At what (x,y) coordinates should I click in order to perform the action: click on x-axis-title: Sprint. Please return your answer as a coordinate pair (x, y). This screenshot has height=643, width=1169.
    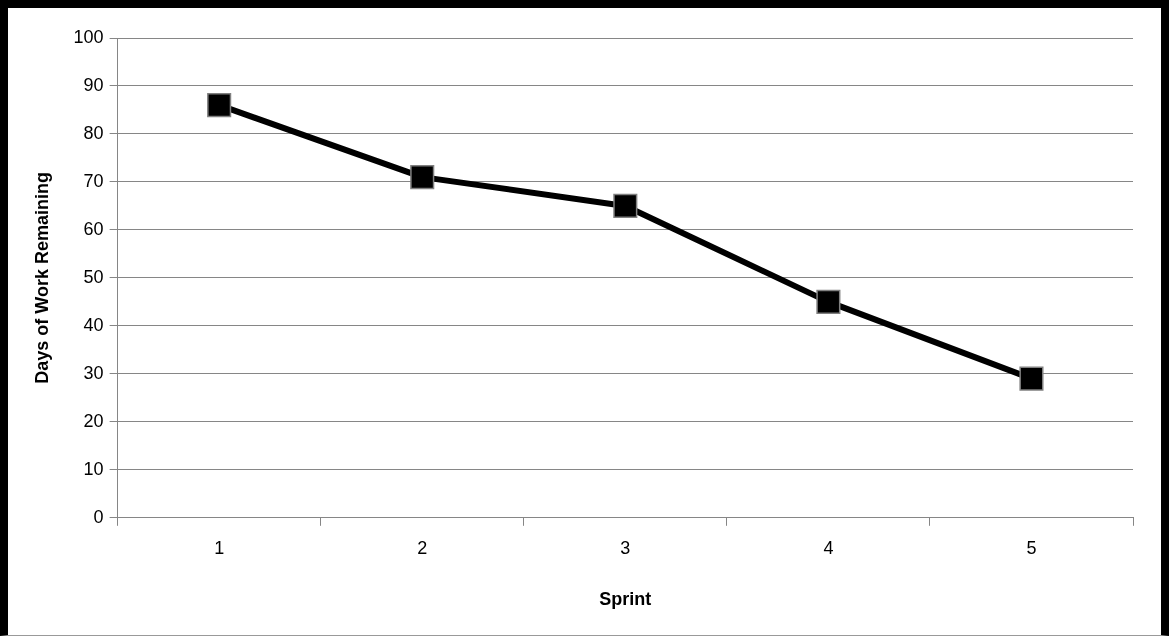
    Looking at the image, I should click on (625, 599).